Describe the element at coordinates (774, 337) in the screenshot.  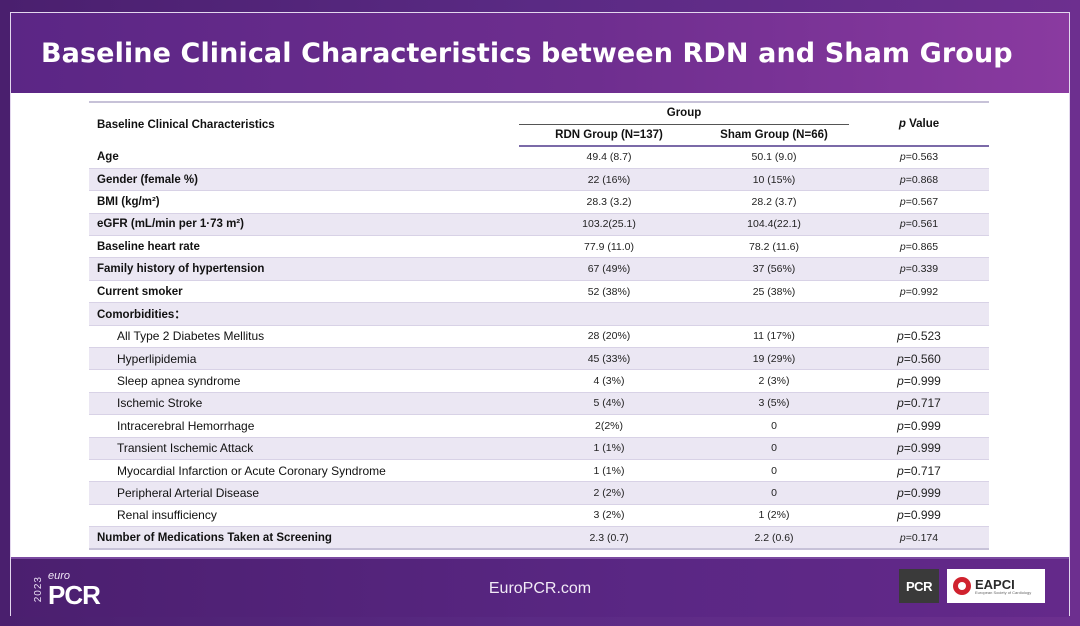
I see `sham-value: 11 (17%)` at that location.